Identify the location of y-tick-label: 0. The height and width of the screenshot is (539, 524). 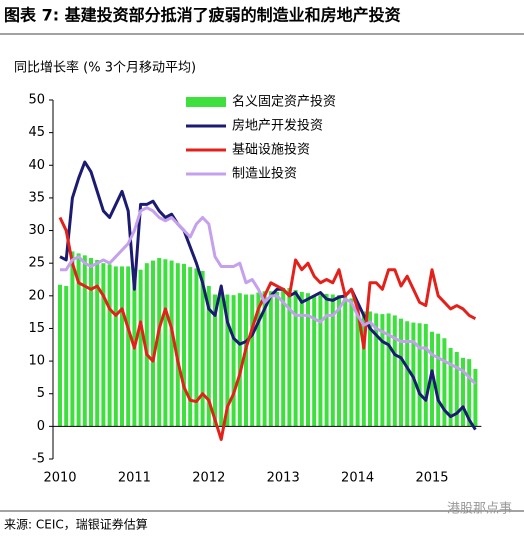
(41, 426).